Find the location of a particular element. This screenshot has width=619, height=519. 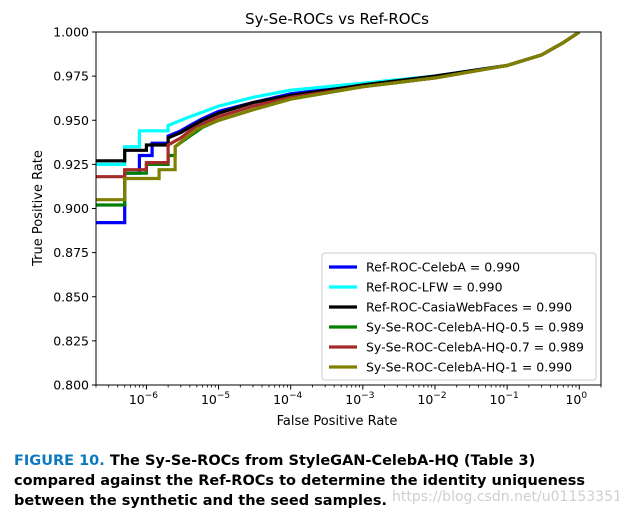

x-tick-exponent: −2 is located at coordinates (439, 396).